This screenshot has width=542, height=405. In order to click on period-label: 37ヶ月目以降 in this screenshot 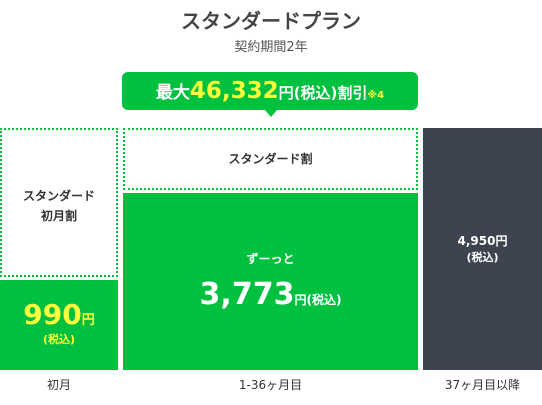, I will do `click(482, 385)`.